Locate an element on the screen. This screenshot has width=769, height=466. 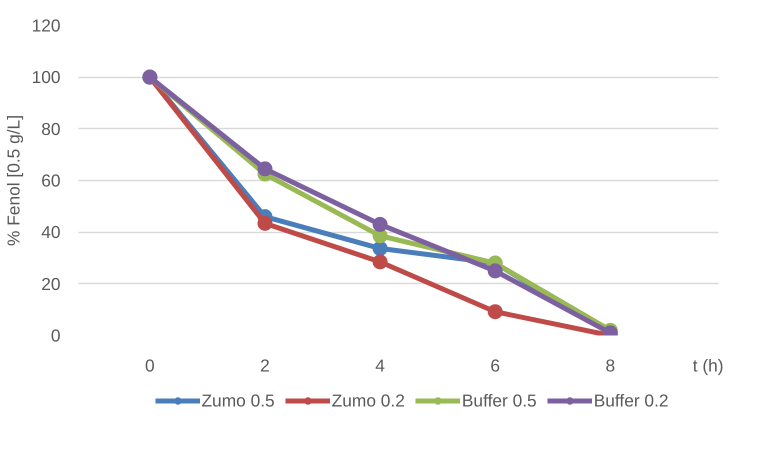
y-tick-label: 20 is located at coordinates (51, 284).